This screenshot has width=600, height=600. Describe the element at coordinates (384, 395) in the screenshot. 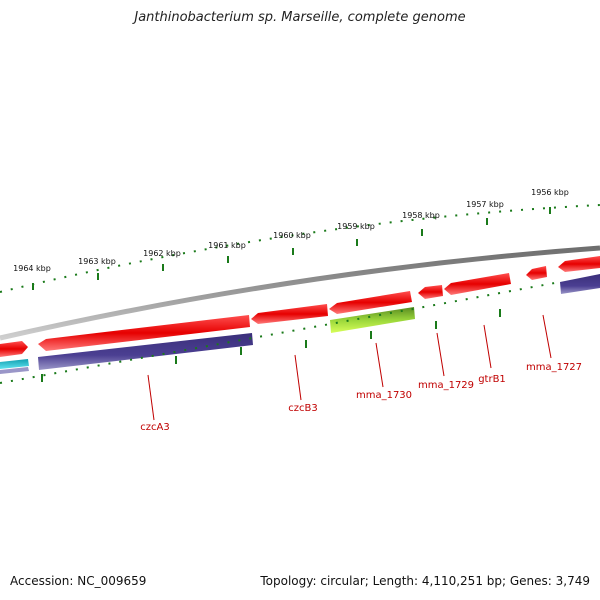

I see `gene-label-mma-1730: mma_1730` at that location.